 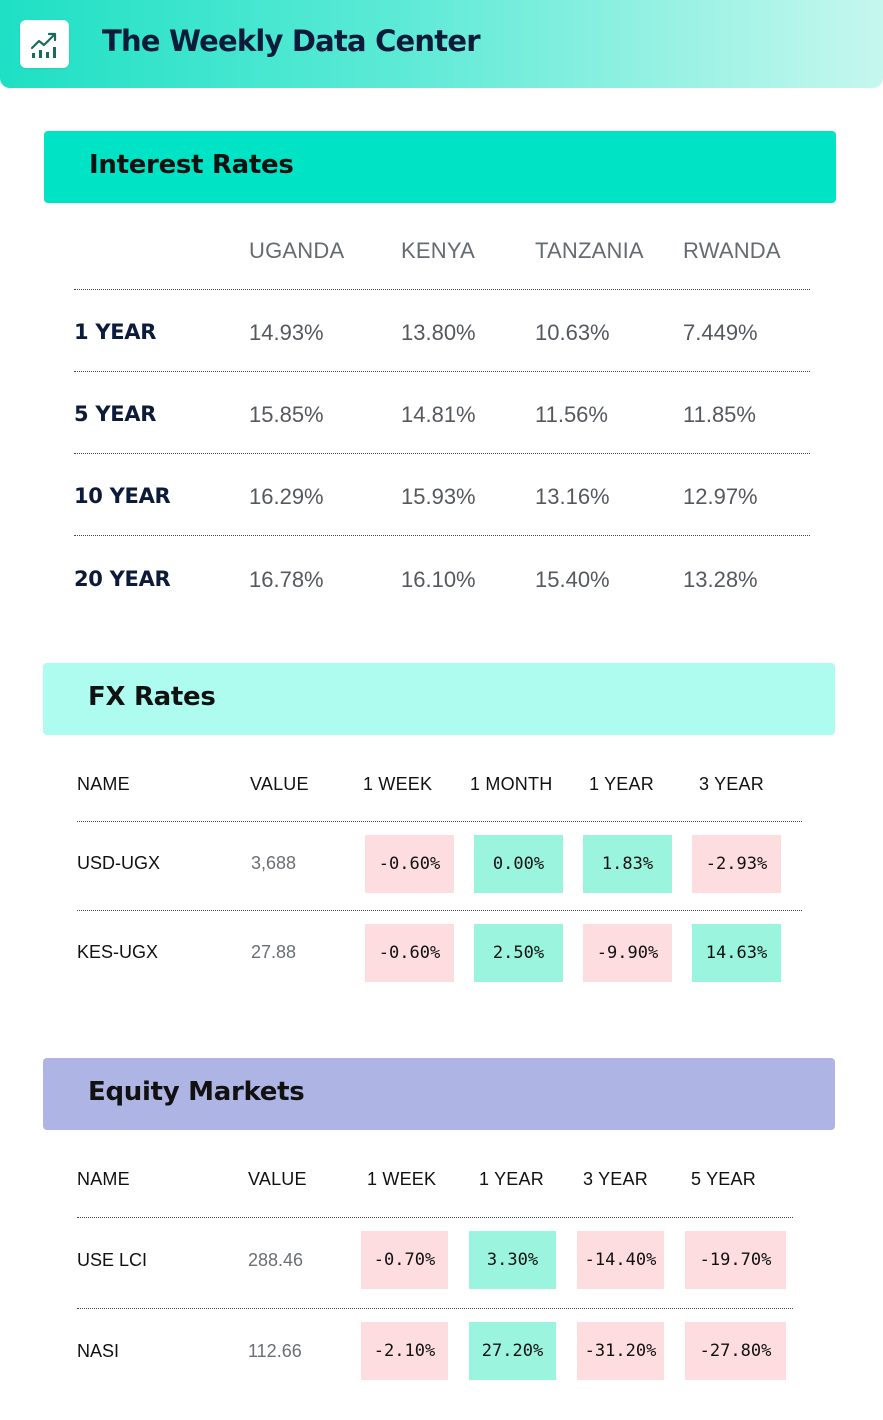 I want to click on app-header: The Weekly Data Center, so click(x=441, y=44).